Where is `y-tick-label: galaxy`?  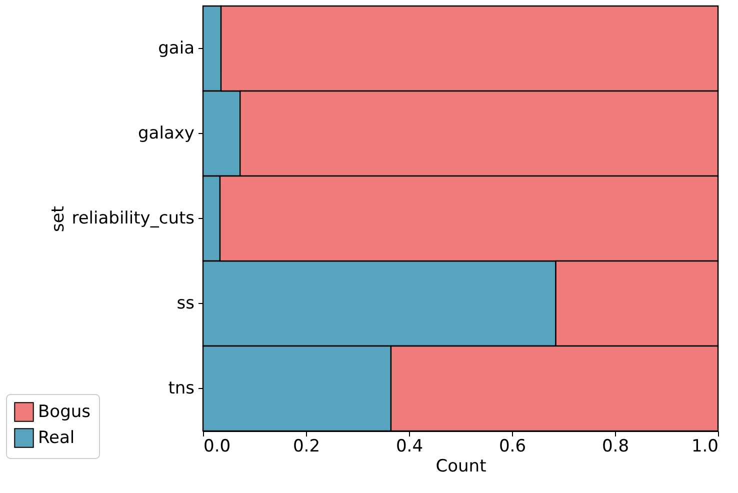
y-tick-label: galaxy is located at coordinates (166, 134).